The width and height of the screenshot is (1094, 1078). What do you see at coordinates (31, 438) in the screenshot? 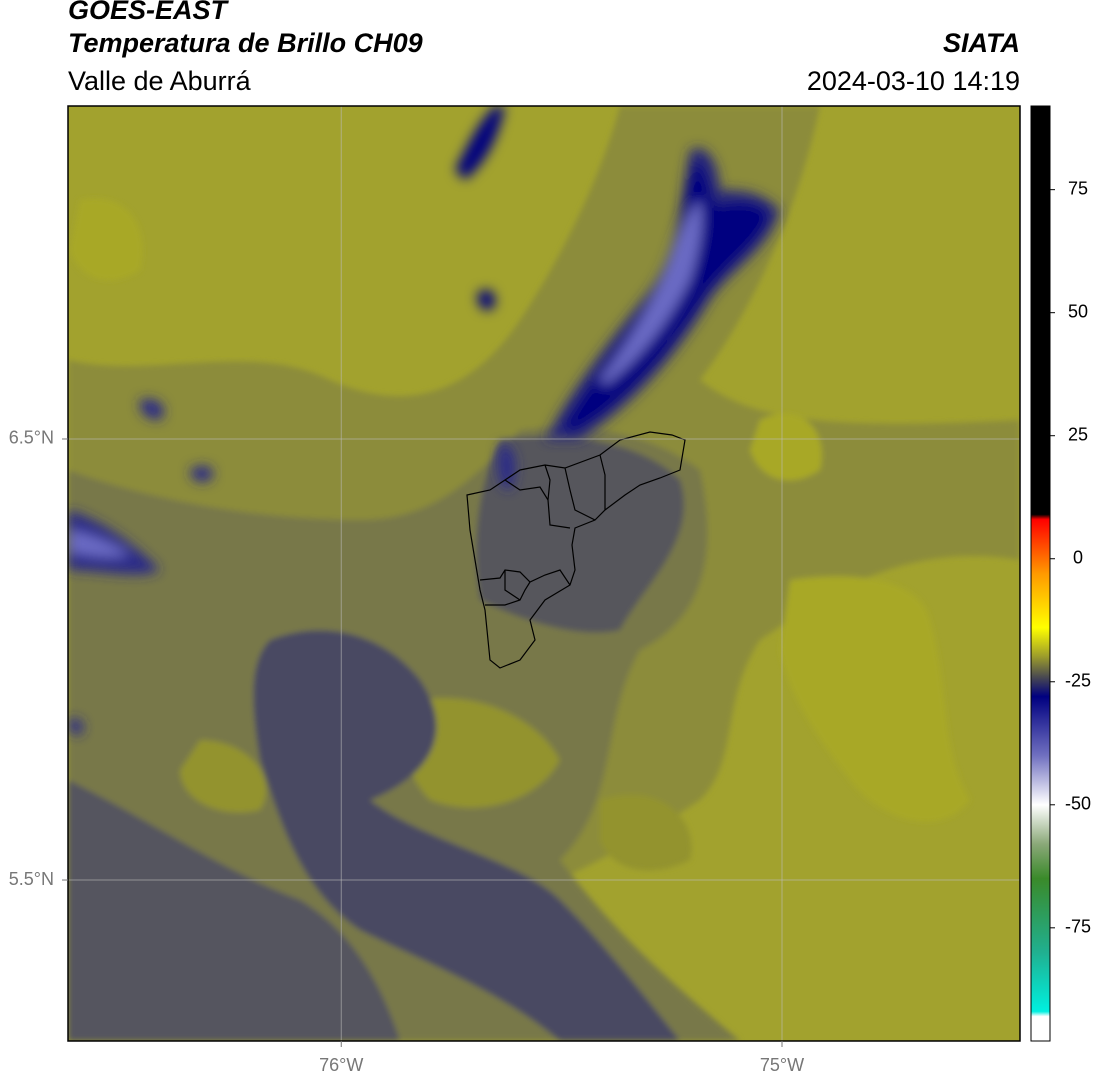
I see `lat-label: 6.5°N` at bounding box center [31, 438].